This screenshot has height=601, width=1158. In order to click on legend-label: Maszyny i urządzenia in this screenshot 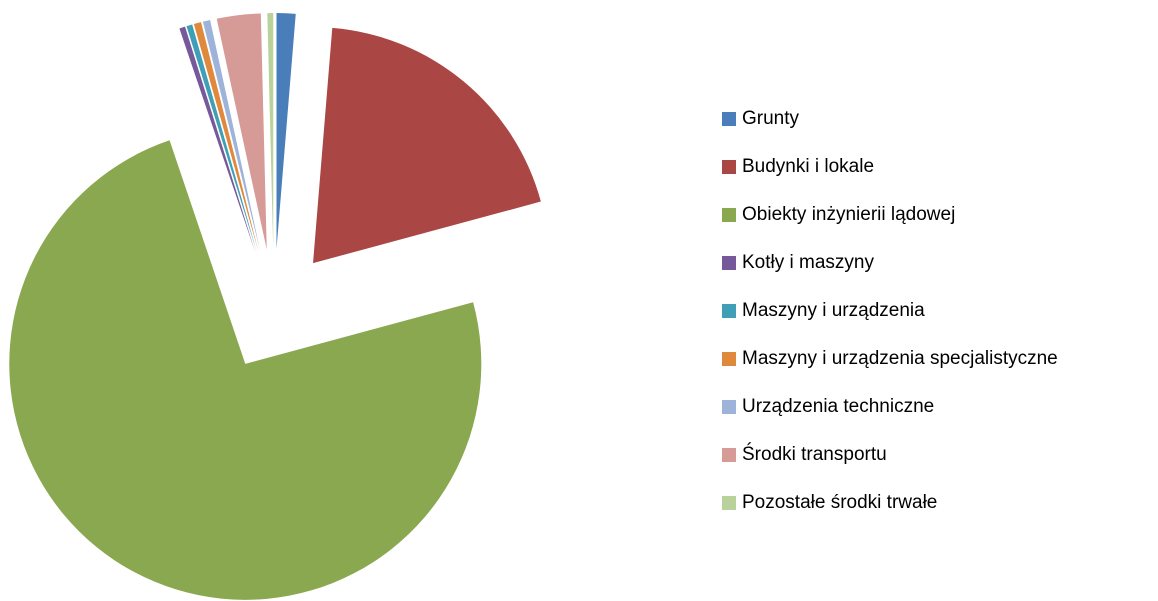, I will do `click(833, 310)`.